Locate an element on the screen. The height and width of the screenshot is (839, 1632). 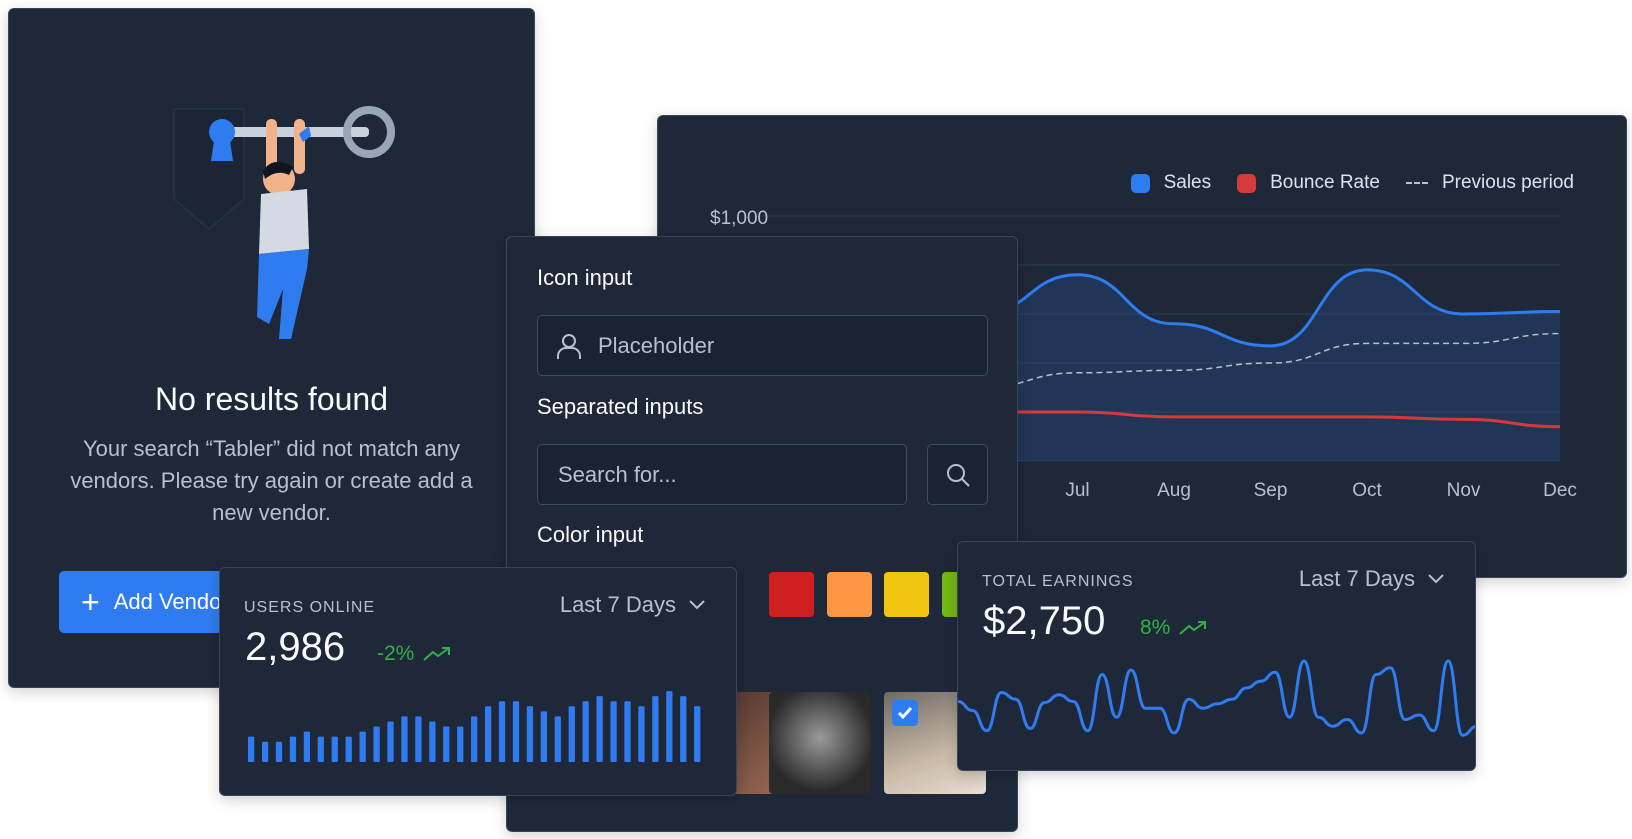
x-tick-label: Sep is located at coordinates (1271, 490).